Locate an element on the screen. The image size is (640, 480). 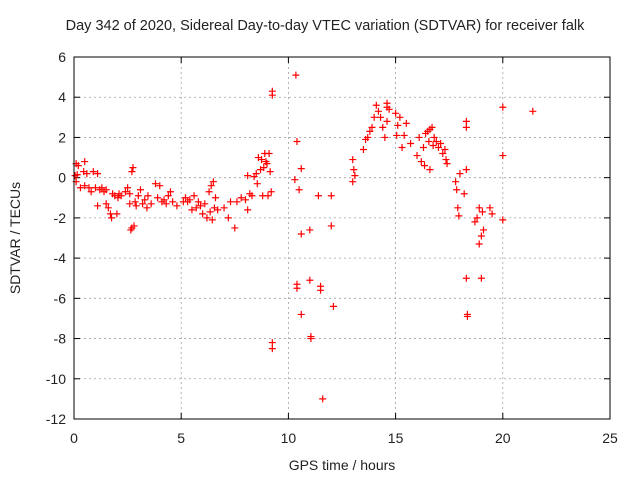
y-tick-label: -6 is located at coordinates (60, 298).